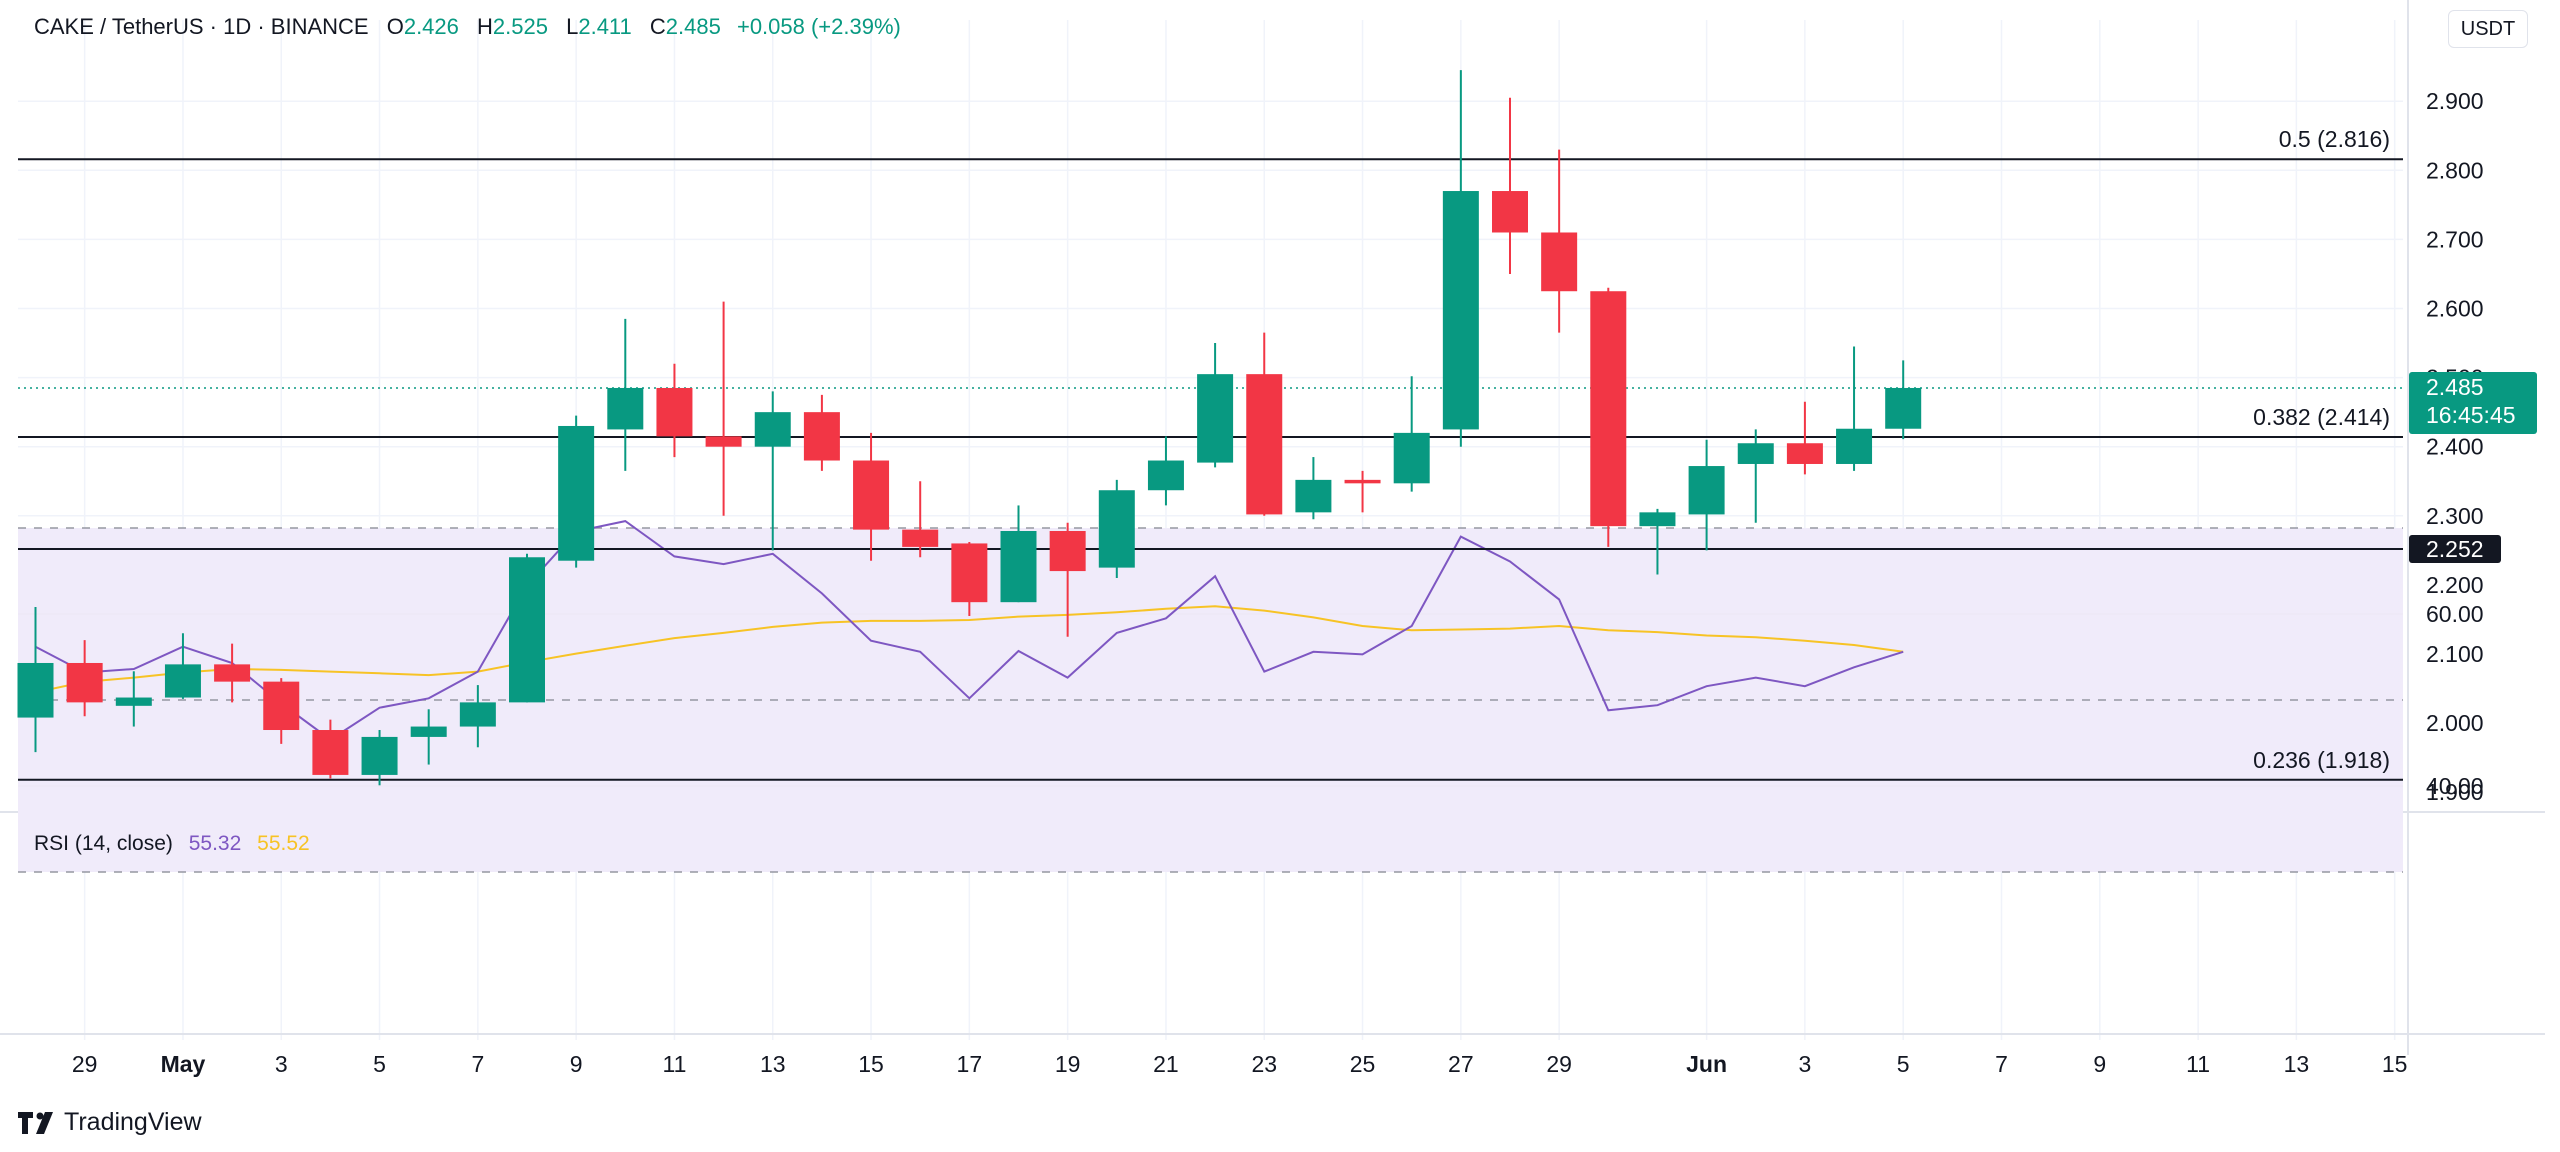 This screenshot has width=2560, height=1152. What do you see at coordinates (485, 26) in the screenshot?
I see `high-label: H` at bounding box center [485, 26].